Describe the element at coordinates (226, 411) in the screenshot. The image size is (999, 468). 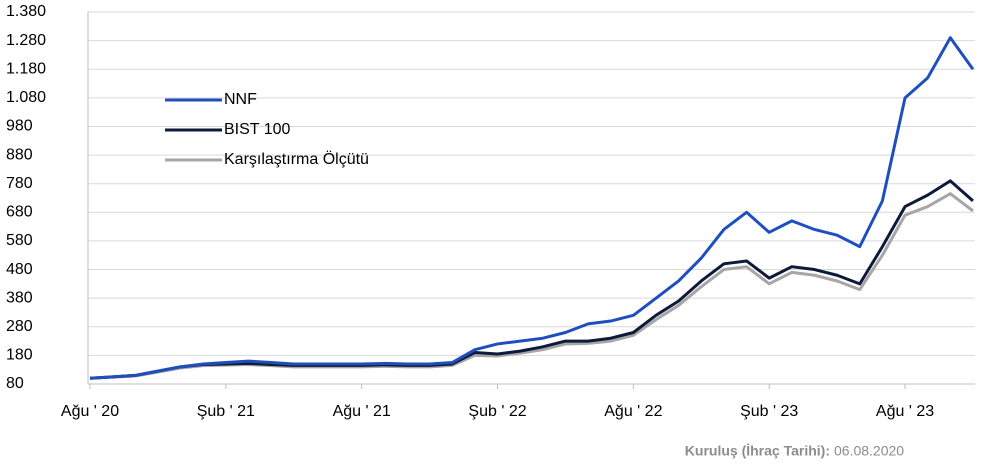
I see `x-tick-label: Şub ' 21` at that location.